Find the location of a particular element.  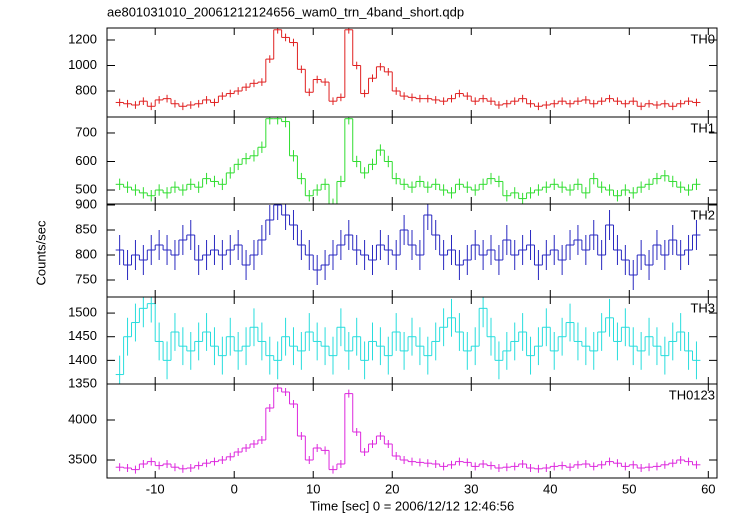

x-tick-label: 40 is located at coordinates (550, 488).